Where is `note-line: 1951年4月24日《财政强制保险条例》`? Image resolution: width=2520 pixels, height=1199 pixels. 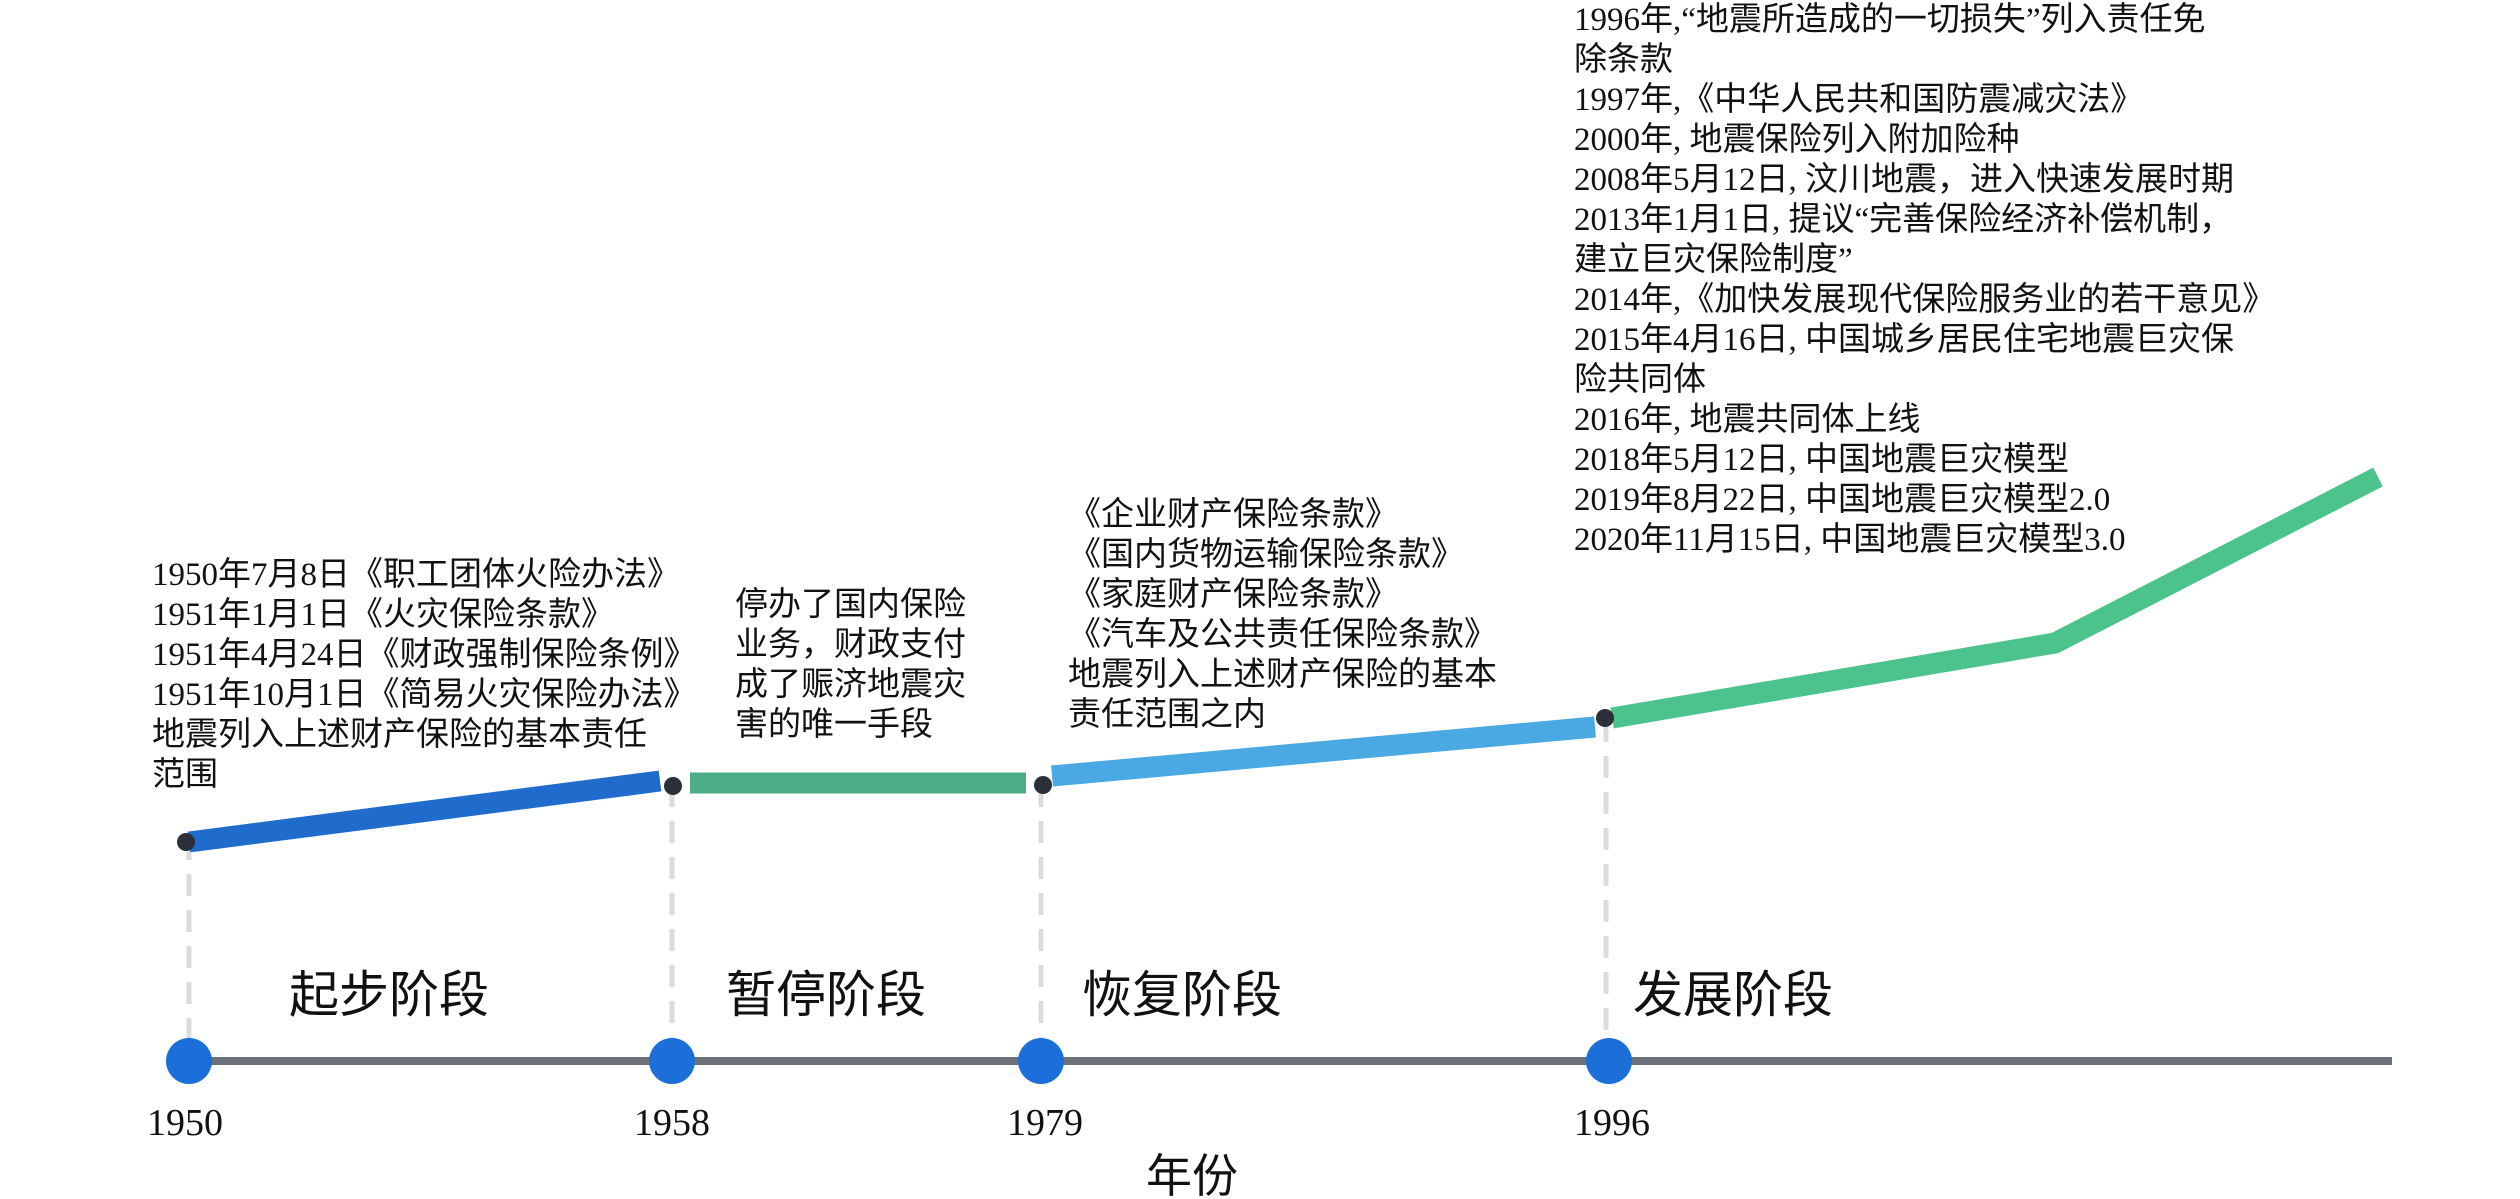 note-line: 1951年4月24日《财政强制保险条例》 is located at coordinates (424, 655).